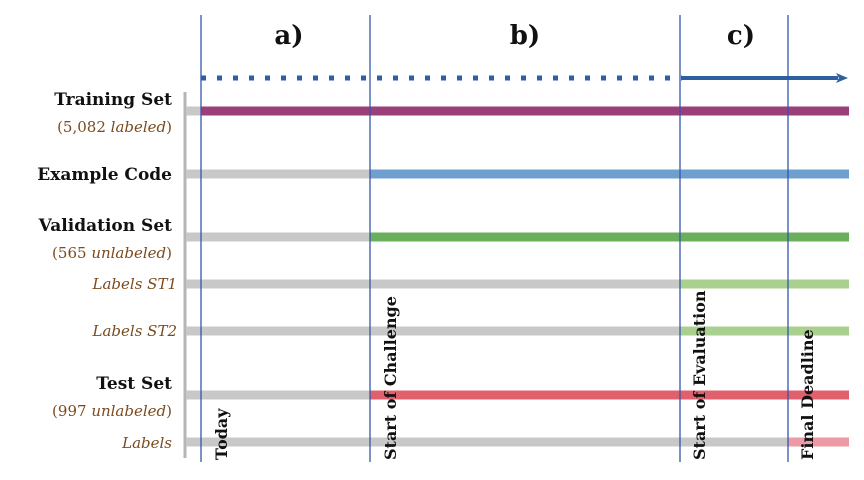  I want to click on row-label-test-set: Test Set, so click(134, 384).